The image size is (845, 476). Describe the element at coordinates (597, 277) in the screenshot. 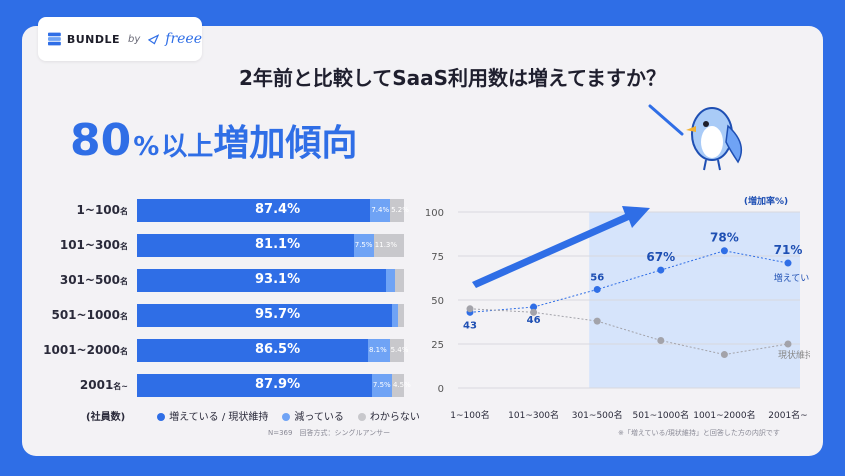

I see `data-label: 56` at that location.